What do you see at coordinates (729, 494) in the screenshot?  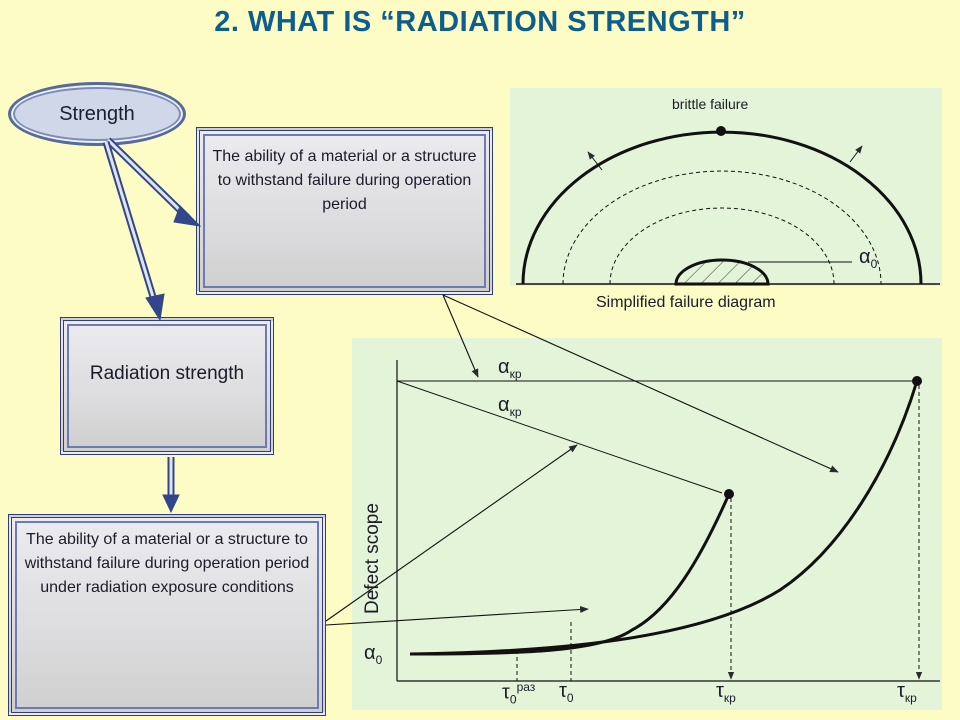 I see `curve-irradiated-end` at bounding box center [729, 494].